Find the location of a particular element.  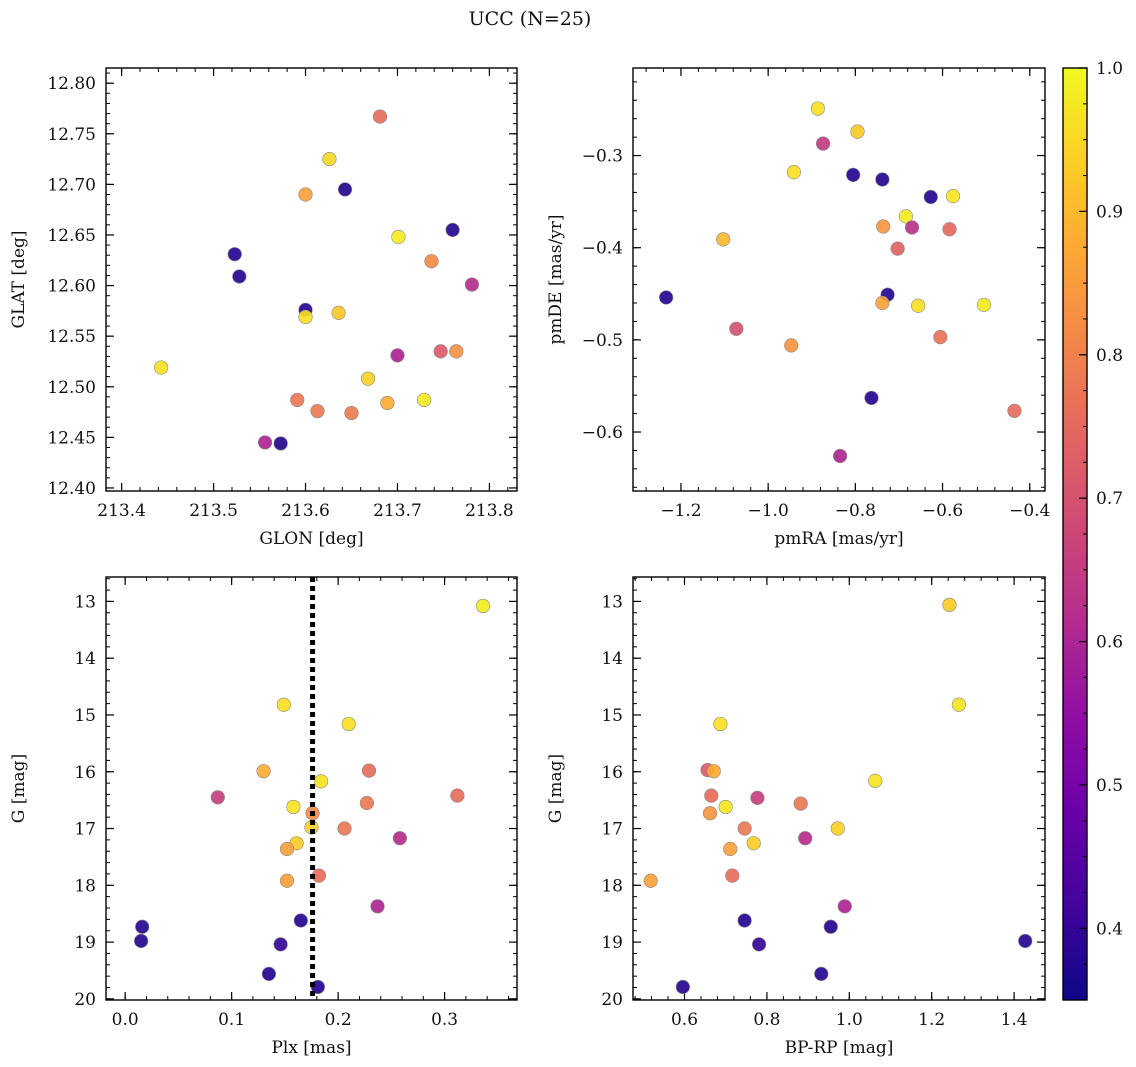

y-tick-label: 18 is located at coordinates (612, 886).